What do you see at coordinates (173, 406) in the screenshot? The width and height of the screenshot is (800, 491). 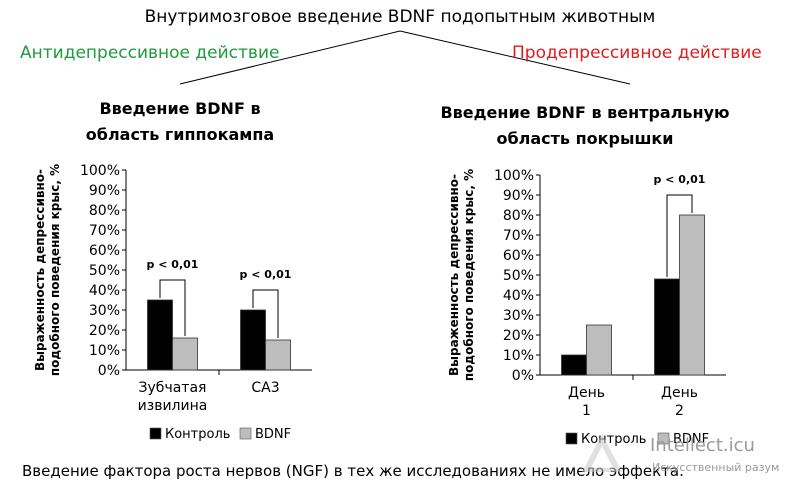 I see `x-category-label: извилина` at bounding box center [173, 406].